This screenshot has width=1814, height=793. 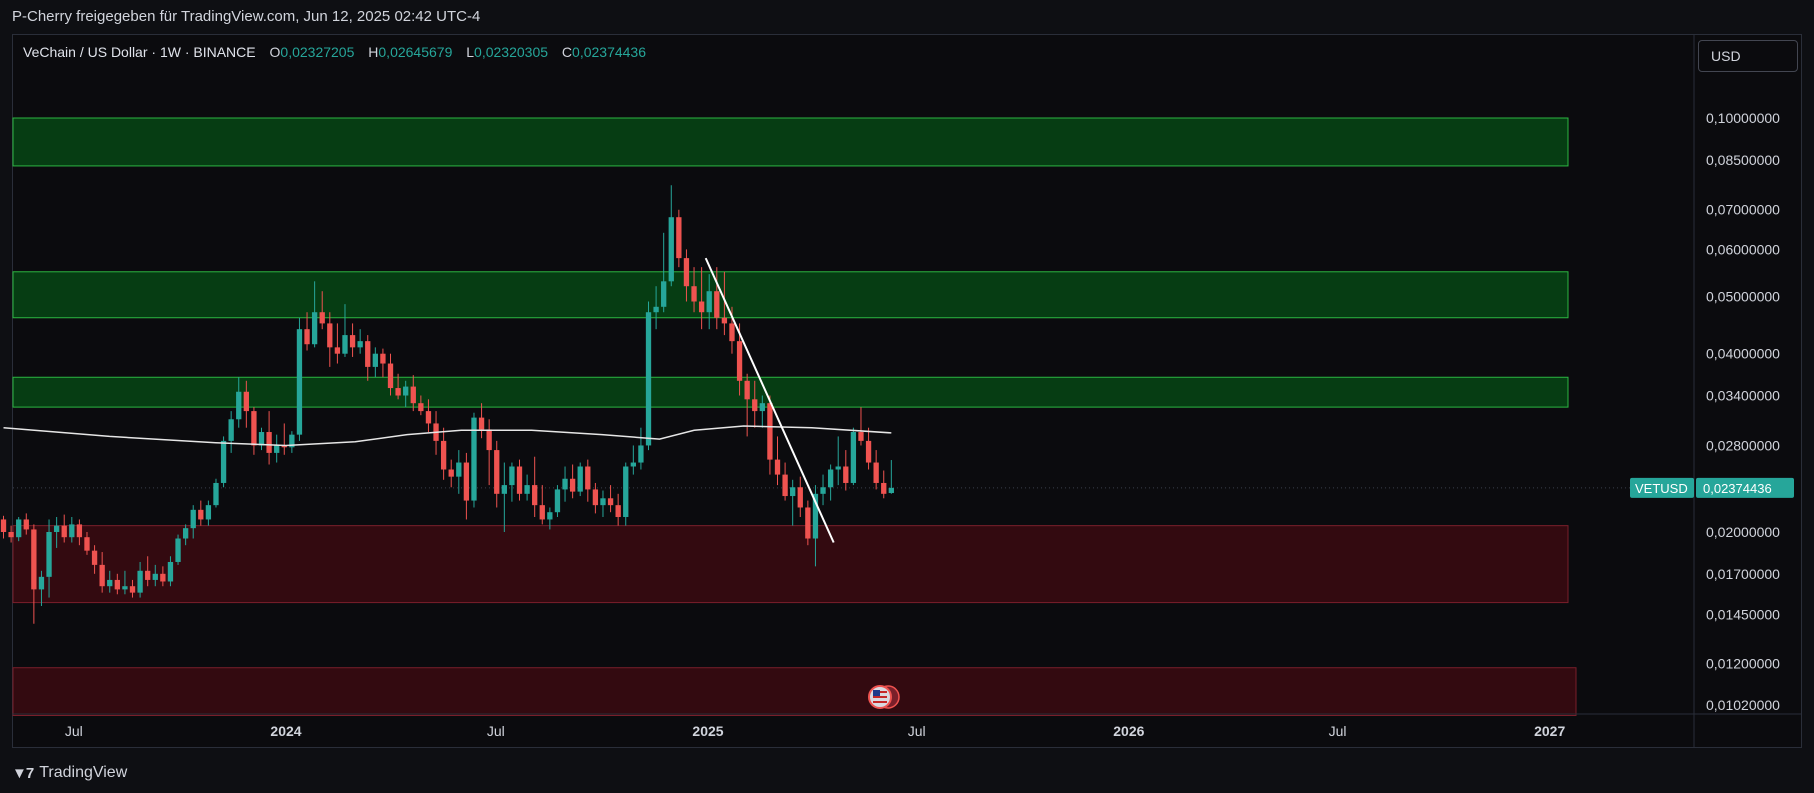 What do you see at coordinates (884, 697) in the screenshot?
I see `economic-event-marker-icon` at bounding box center [884, 697].